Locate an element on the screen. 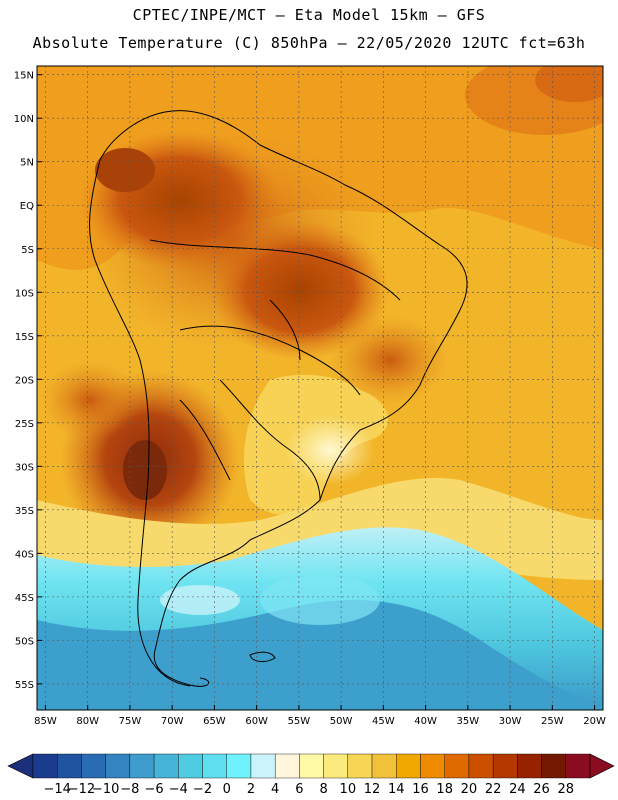 Image resolution: width=618 pixels, height=800 pixels. lon-tick-label: 40W is located at coordinates (425, 721).